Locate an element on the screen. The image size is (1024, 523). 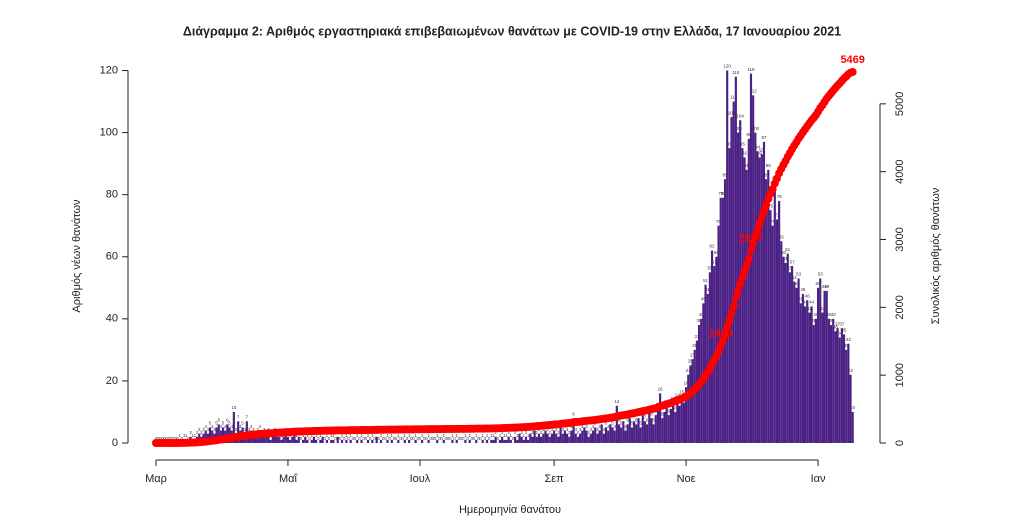
bar-value-label: 79 is located at coordinates (721, 193).